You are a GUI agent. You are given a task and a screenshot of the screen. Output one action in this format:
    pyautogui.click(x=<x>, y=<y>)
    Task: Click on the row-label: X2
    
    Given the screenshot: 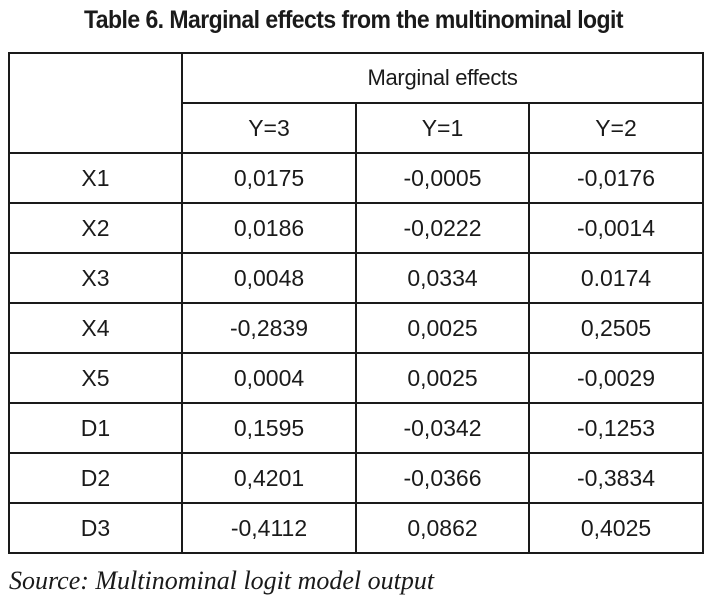 What is the action you would take?
    pyautogui.click(x=95, y=228)
    